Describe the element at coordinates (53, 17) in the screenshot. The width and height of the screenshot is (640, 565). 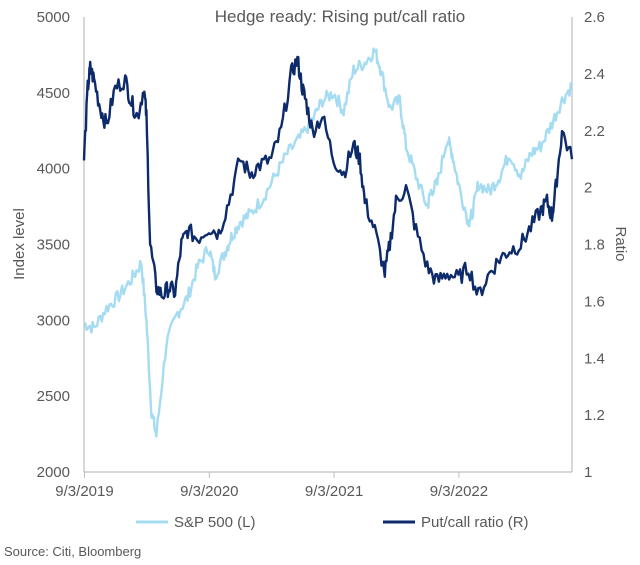
I see `y-left-tick-label: 5000` at that location.